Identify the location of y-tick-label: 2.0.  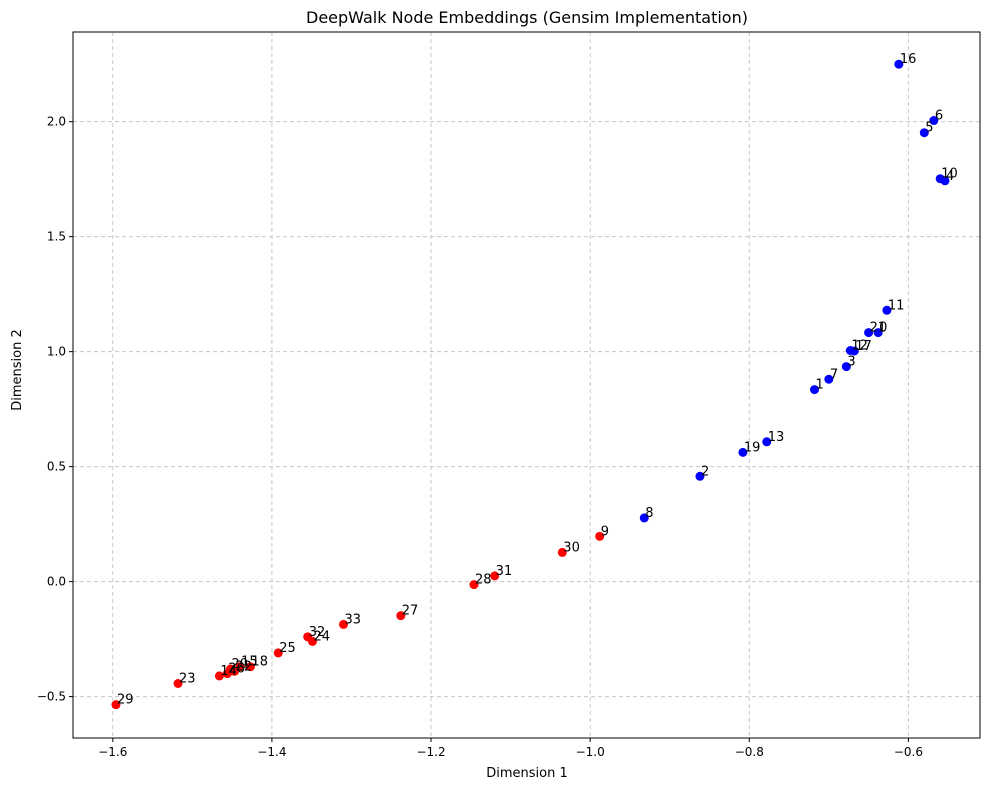
(56, 122).